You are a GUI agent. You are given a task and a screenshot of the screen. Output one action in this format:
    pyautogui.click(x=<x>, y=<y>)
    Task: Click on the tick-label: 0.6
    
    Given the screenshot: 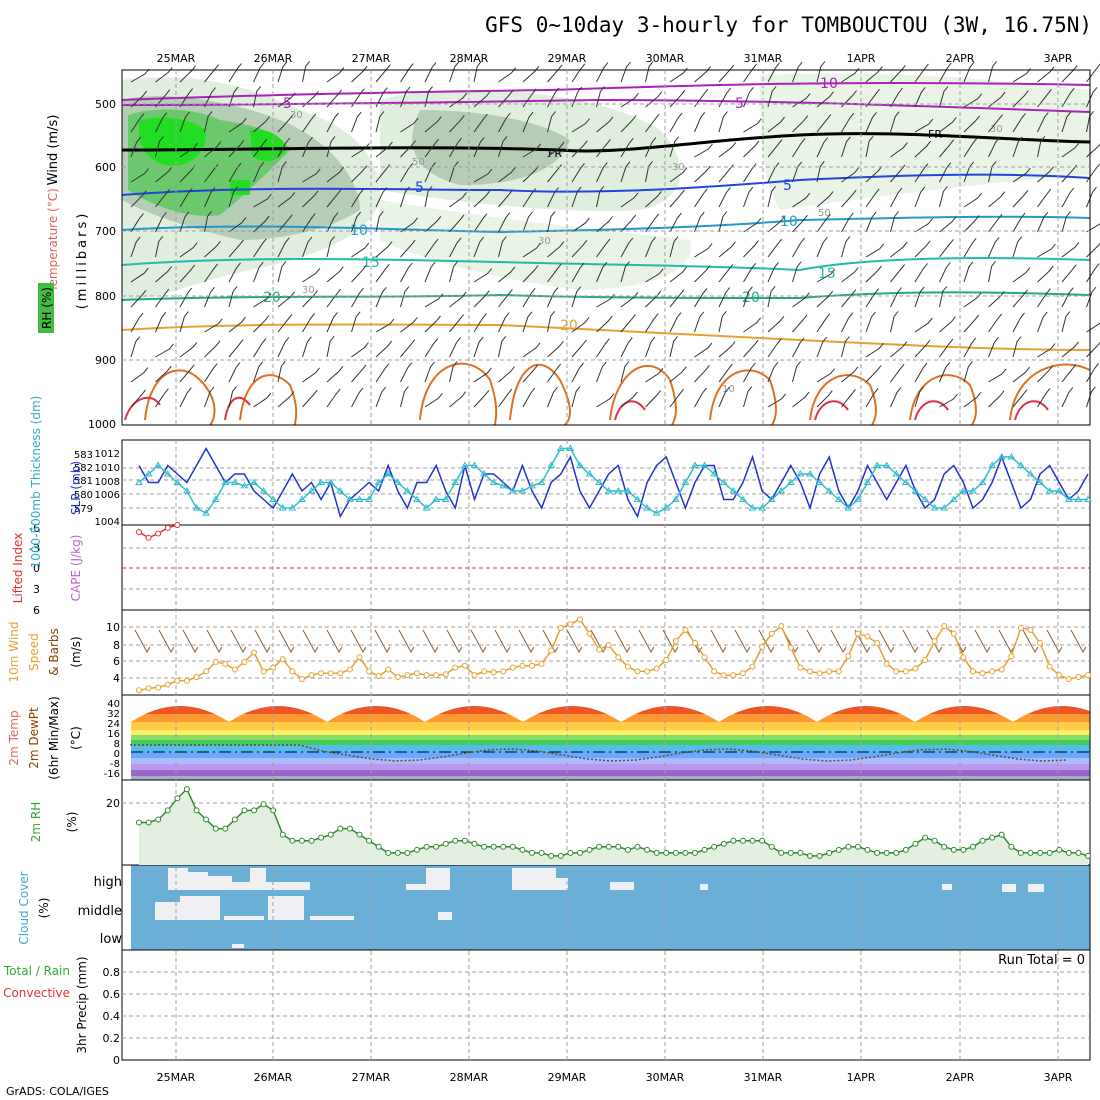 What is the action you would take?
    pyautogui.click(x=112, y=994)
    